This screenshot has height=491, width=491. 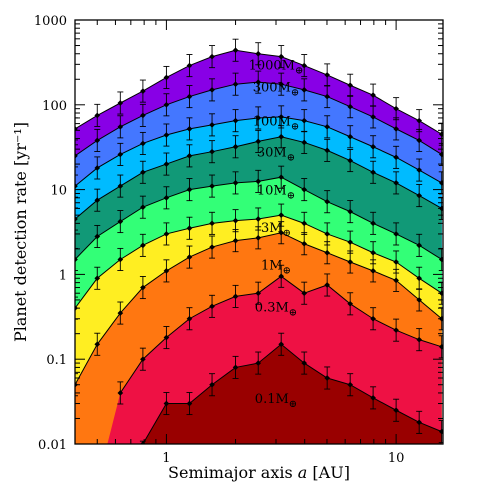 I want to click on y-tick-label-0: 0.01, so click(x=52, y=445).